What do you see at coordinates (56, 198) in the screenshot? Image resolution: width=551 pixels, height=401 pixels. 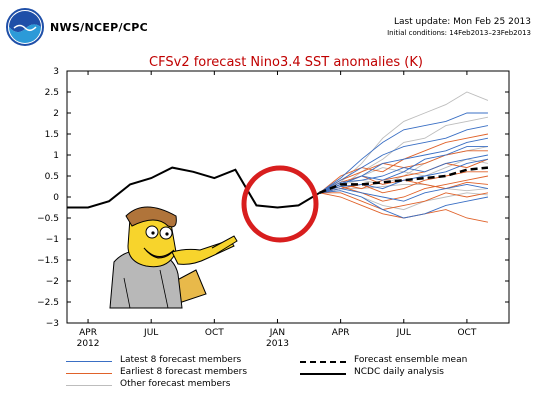 I see `y-tick-label: 0` at bounding box center [56, 198].